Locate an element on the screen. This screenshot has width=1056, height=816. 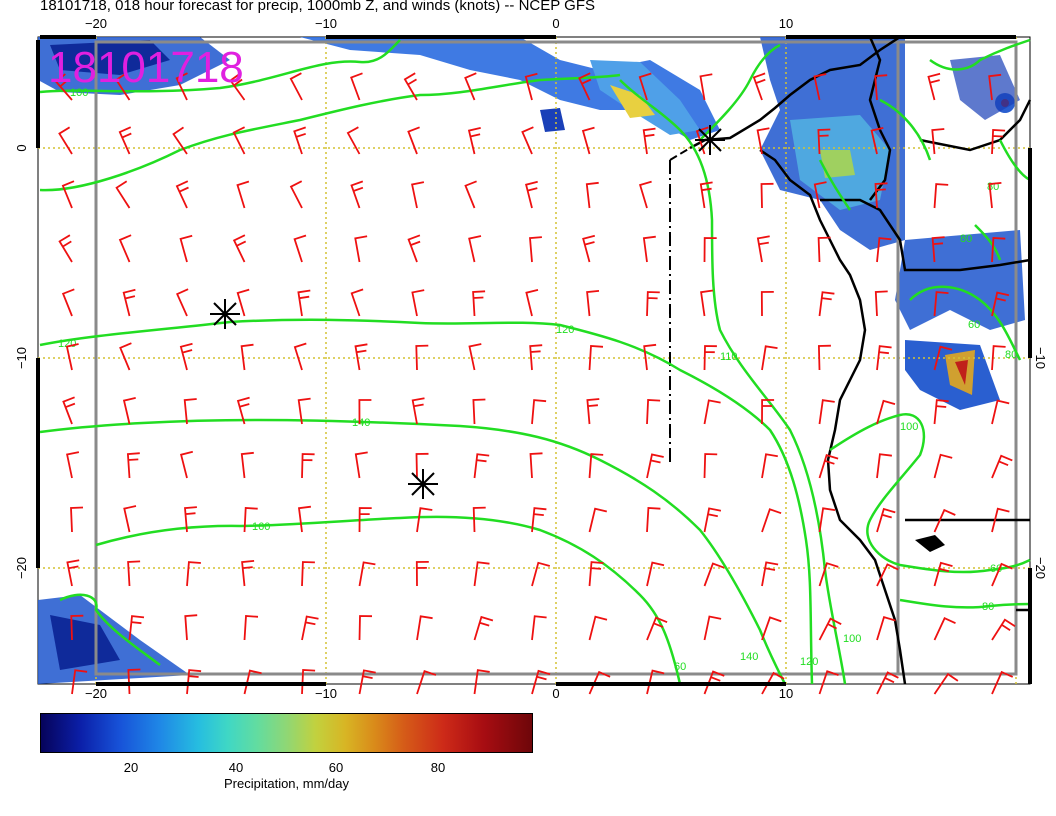
colorbar-label: Precipitation, mm/day is located at coordinates (286, 783).